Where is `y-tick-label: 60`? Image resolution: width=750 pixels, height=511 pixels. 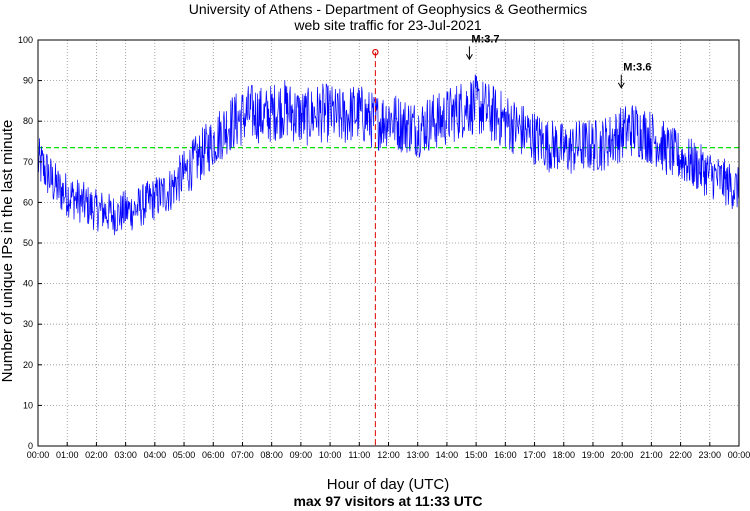
y-tick-label: 60 is located at coordinates (28, 202).